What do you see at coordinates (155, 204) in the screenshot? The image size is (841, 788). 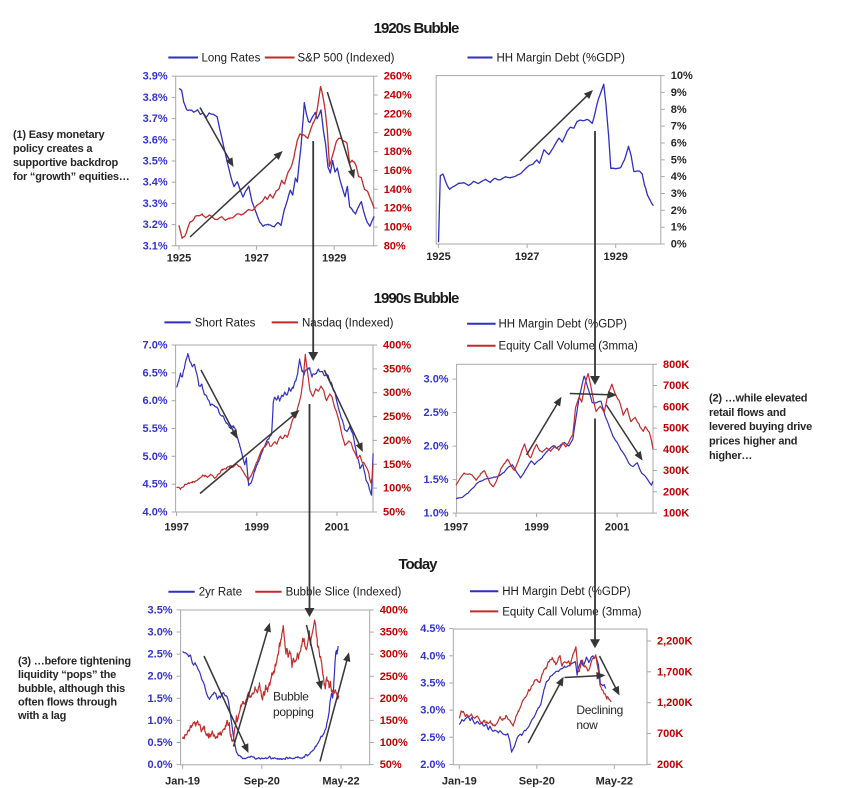 I see `svg-text: 3.3%` at bounding box center [155, 204].